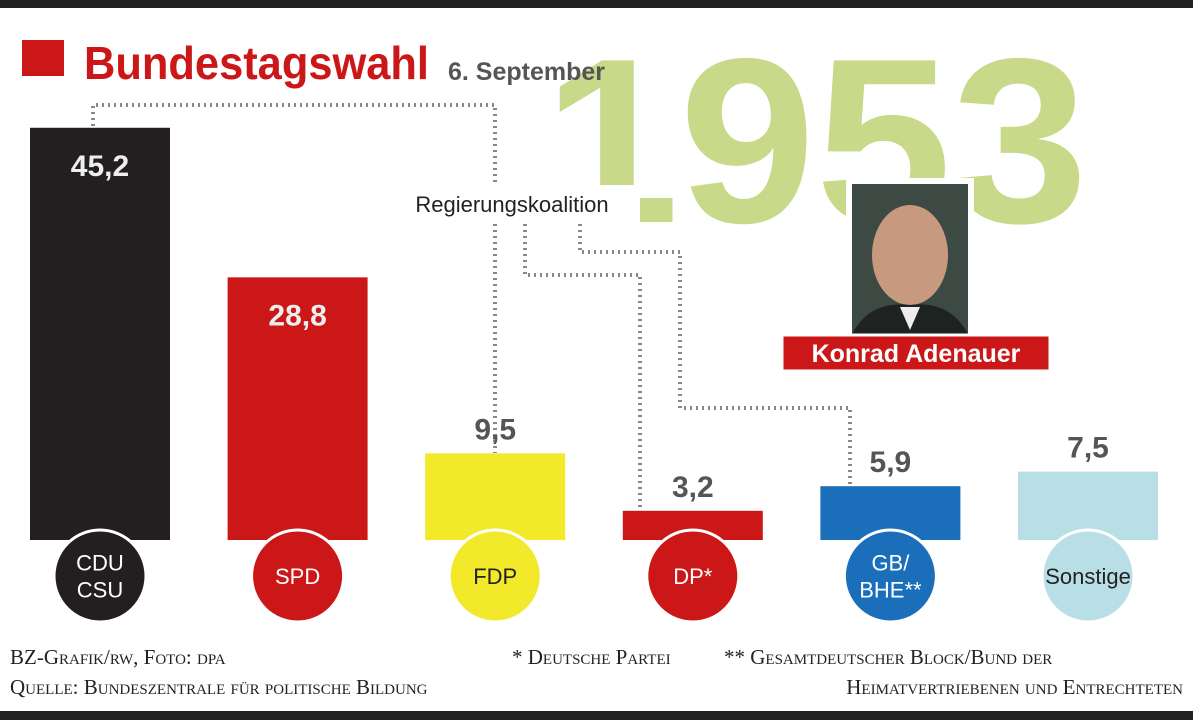 This screenshot has width=1193, height=720. Describe the element at coordinates (591, 657) in the screenshot. I see `footnote-dp: * Deutsche Partei` at that location.